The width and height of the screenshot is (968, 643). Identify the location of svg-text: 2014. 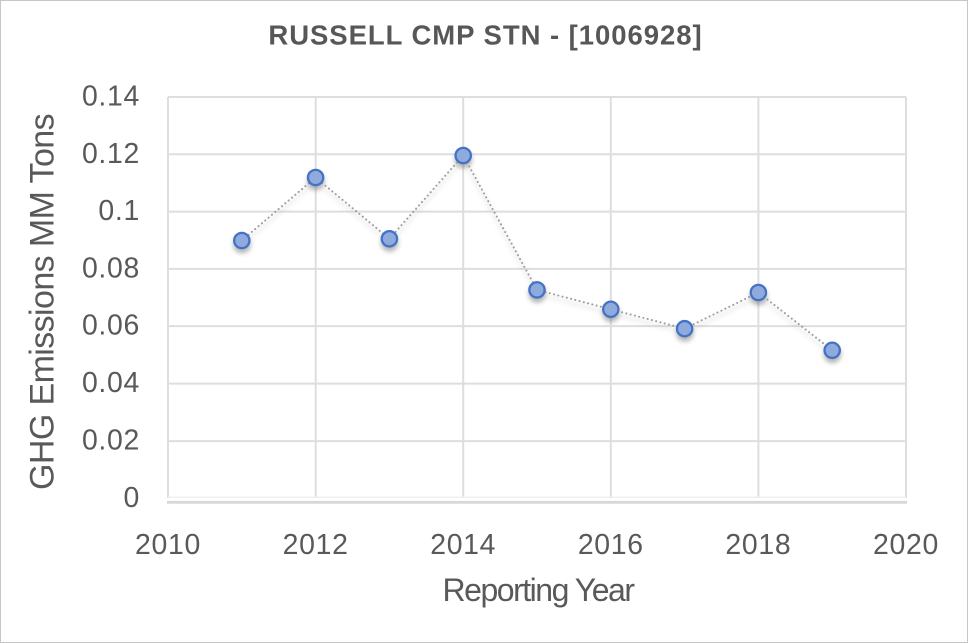
(463, 545).